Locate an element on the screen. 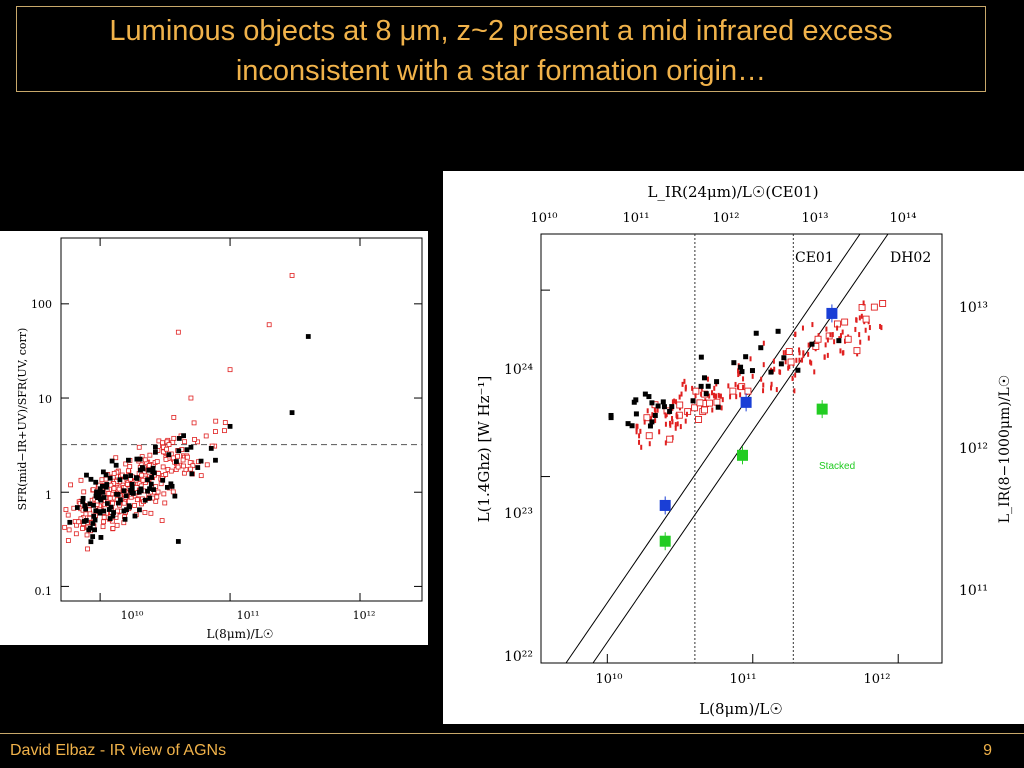 Image resolution: width=1024 pixels, height=768 pixels. ce01-label: CE01 is located at coordinates (814, 258).